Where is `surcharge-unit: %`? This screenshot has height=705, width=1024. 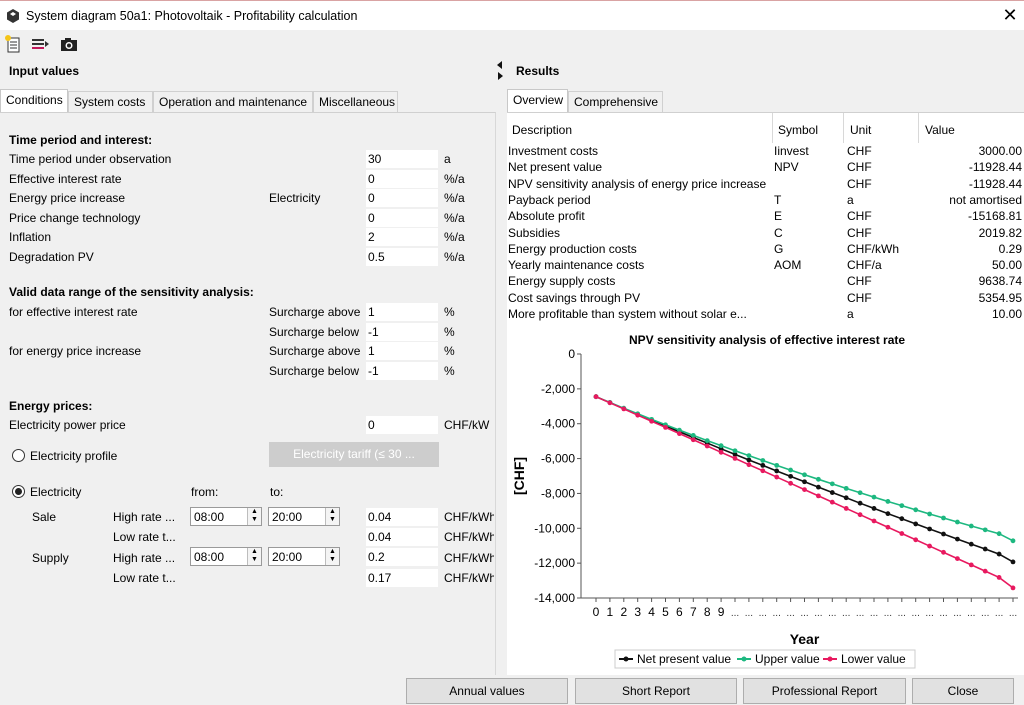
surcharge-unit: % is located at coordinates (449, 331).